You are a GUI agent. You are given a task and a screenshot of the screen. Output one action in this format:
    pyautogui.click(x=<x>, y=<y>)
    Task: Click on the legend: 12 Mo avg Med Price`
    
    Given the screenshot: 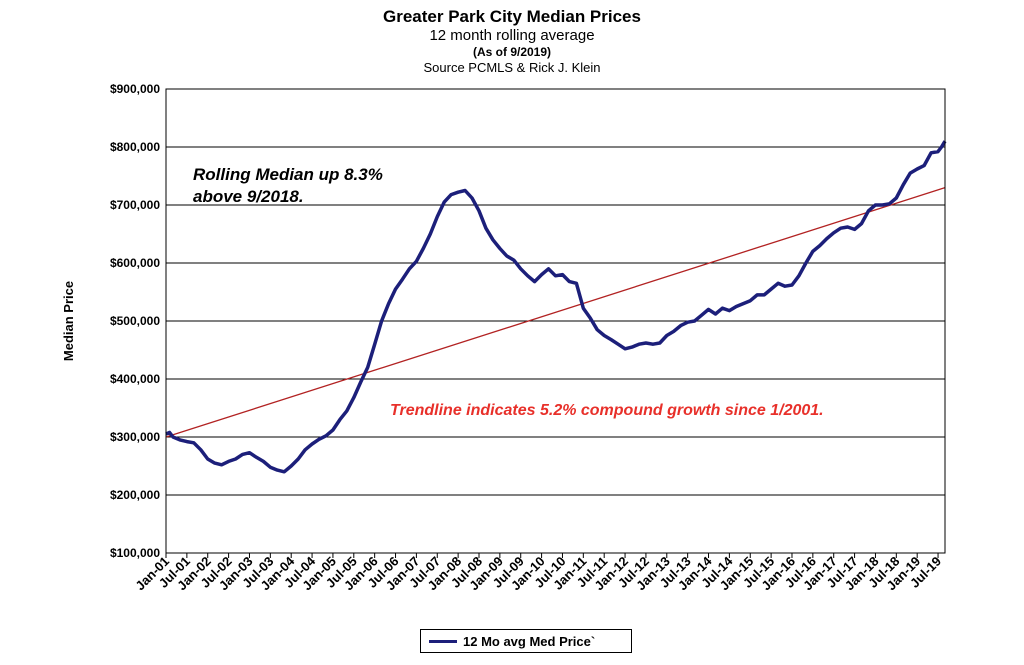 What is the action you would take?
    pyautogui.click(x=526, y=641)
    